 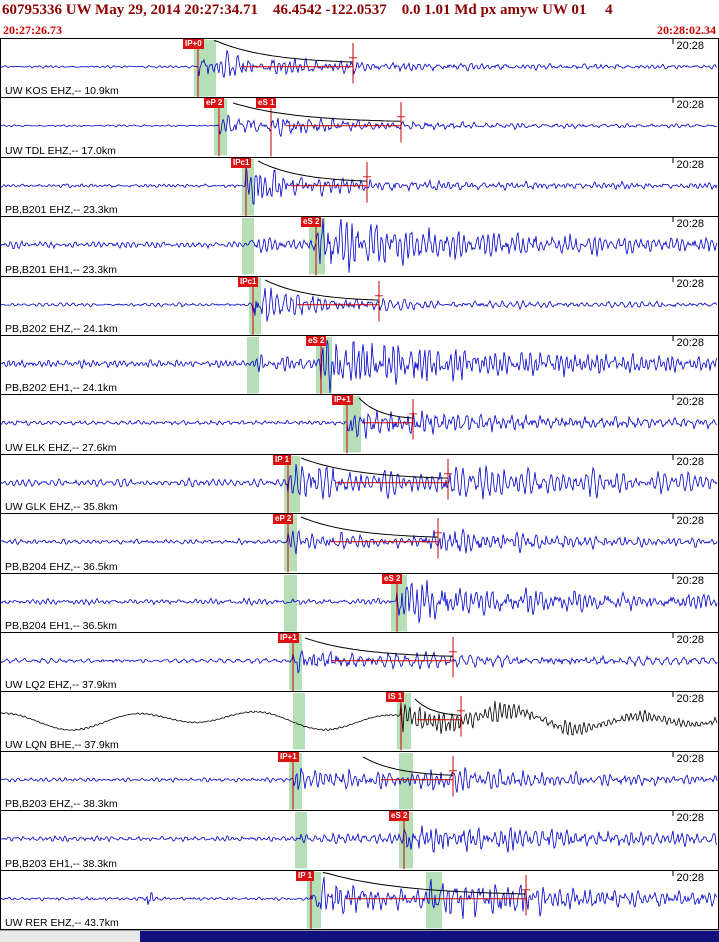 I want to click on trace-panel-8: IP 1 UW GLK EHZ,-- 35.8km 20:28, so click(x=359, y=484).